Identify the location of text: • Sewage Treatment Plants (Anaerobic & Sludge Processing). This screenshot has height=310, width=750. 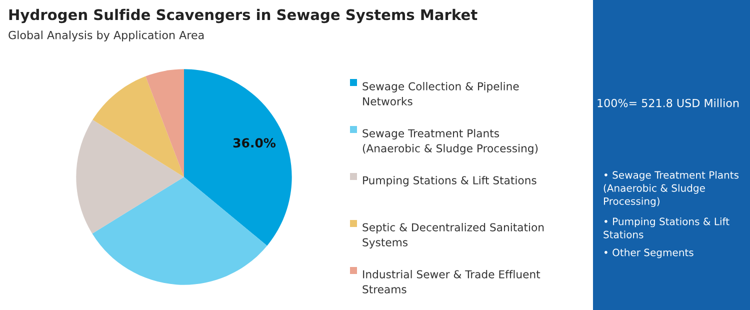
(671, 189).